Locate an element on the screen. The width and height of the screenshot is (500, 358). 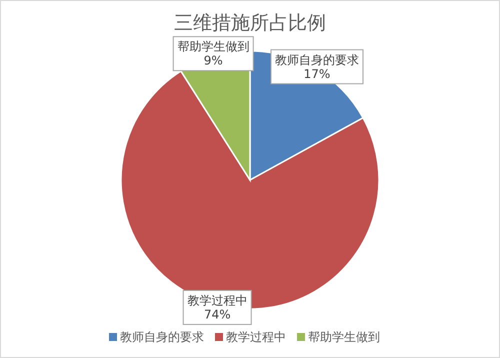
data-label: 74% is located at coordinates (217, 314).